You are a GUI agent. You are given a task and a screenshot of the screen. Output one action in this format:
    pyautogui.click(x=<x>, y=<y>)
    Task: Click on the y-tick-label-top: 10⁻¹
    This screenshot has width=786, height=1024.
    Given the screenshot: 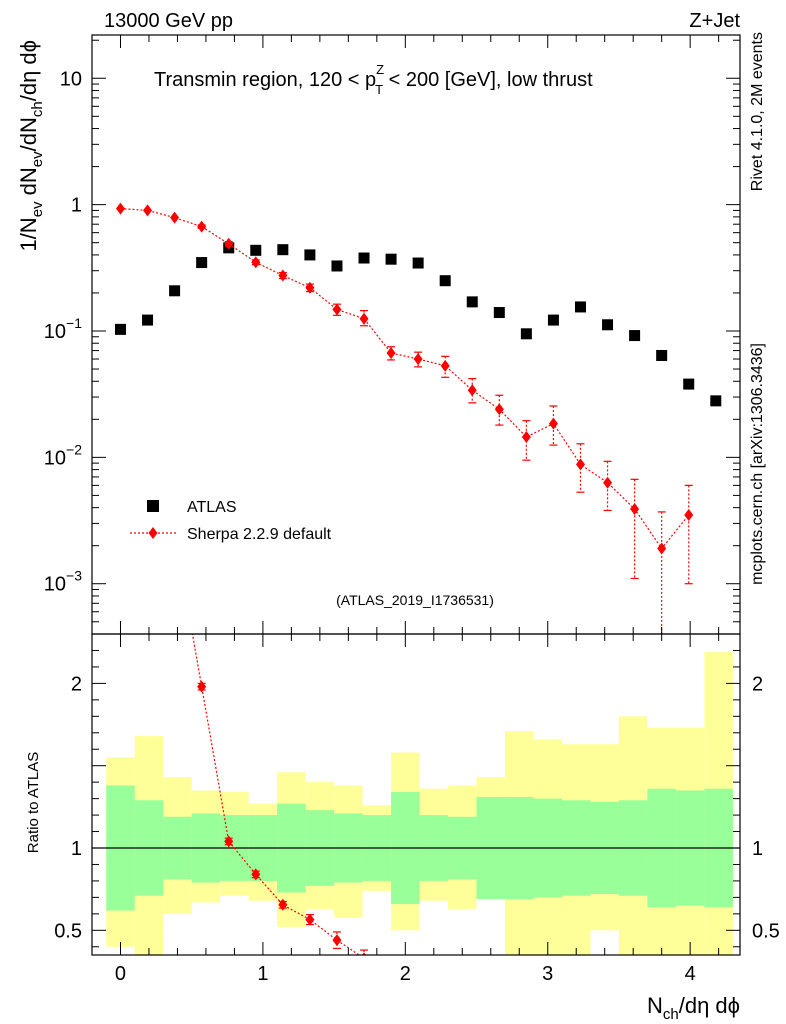 What is the action you would take?
    pyautogui.click(x=63, y=329)
    